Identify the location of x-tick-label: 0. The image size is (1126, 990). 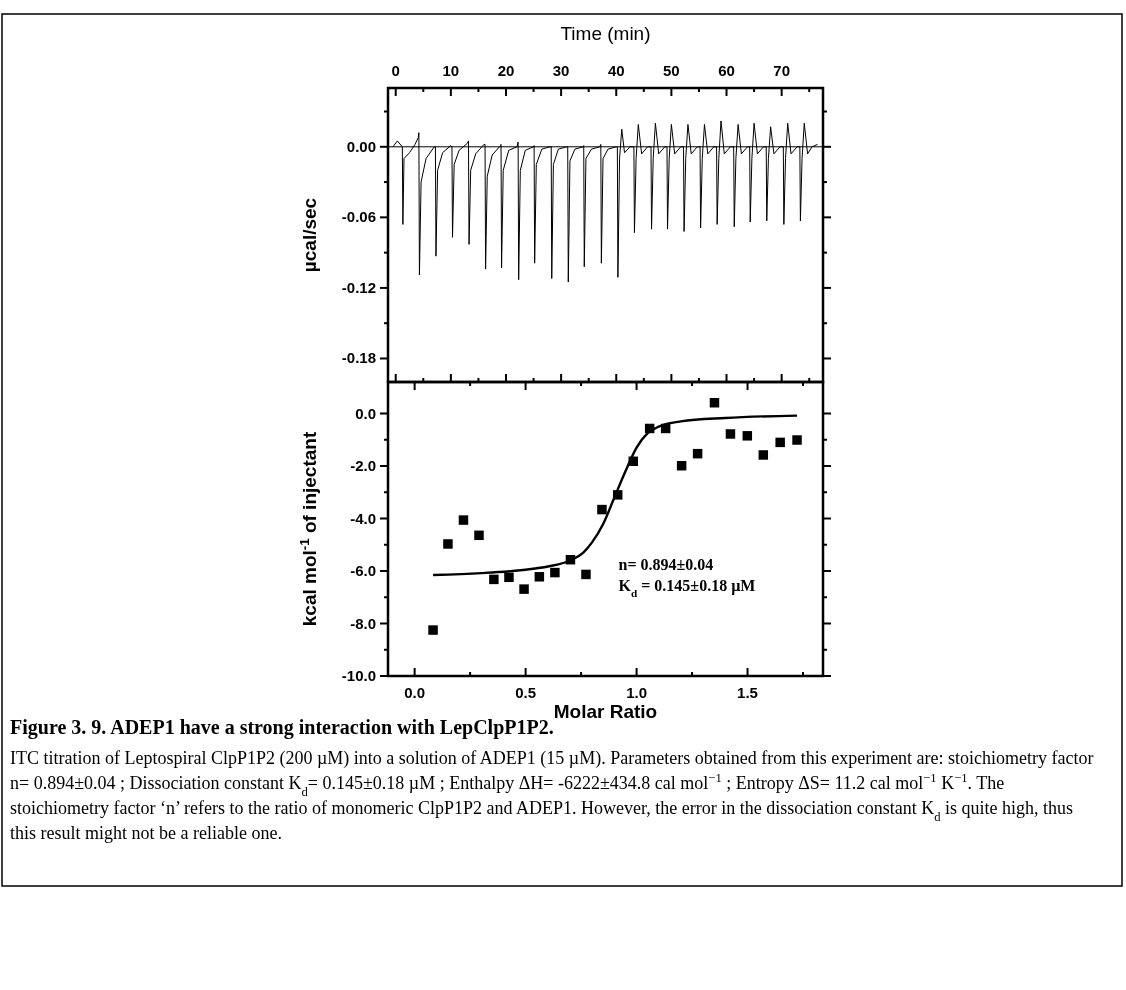
(395, 70).